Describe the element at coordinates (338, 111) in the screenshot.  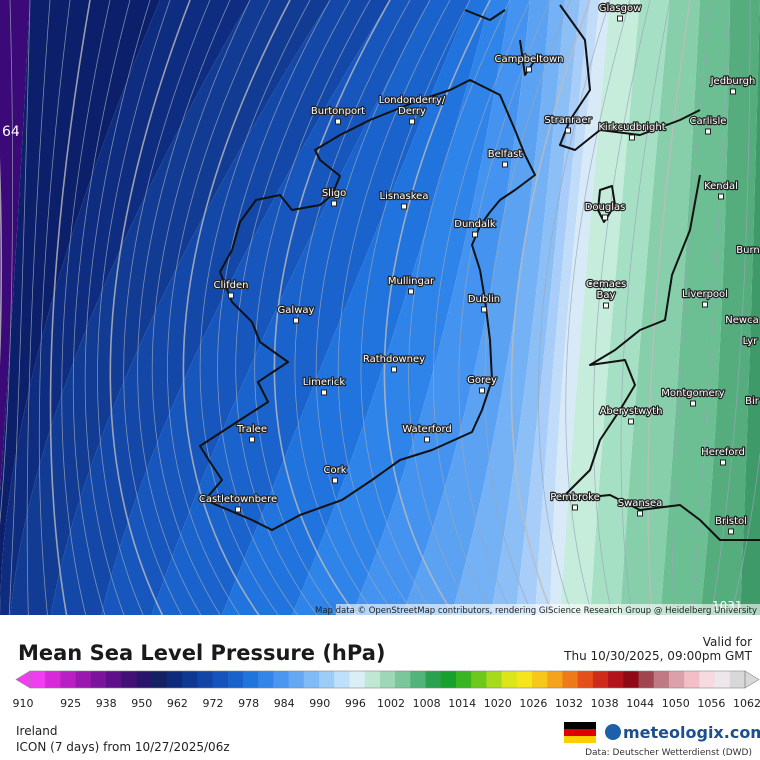
I see `place-name: Burtonport` at that location.